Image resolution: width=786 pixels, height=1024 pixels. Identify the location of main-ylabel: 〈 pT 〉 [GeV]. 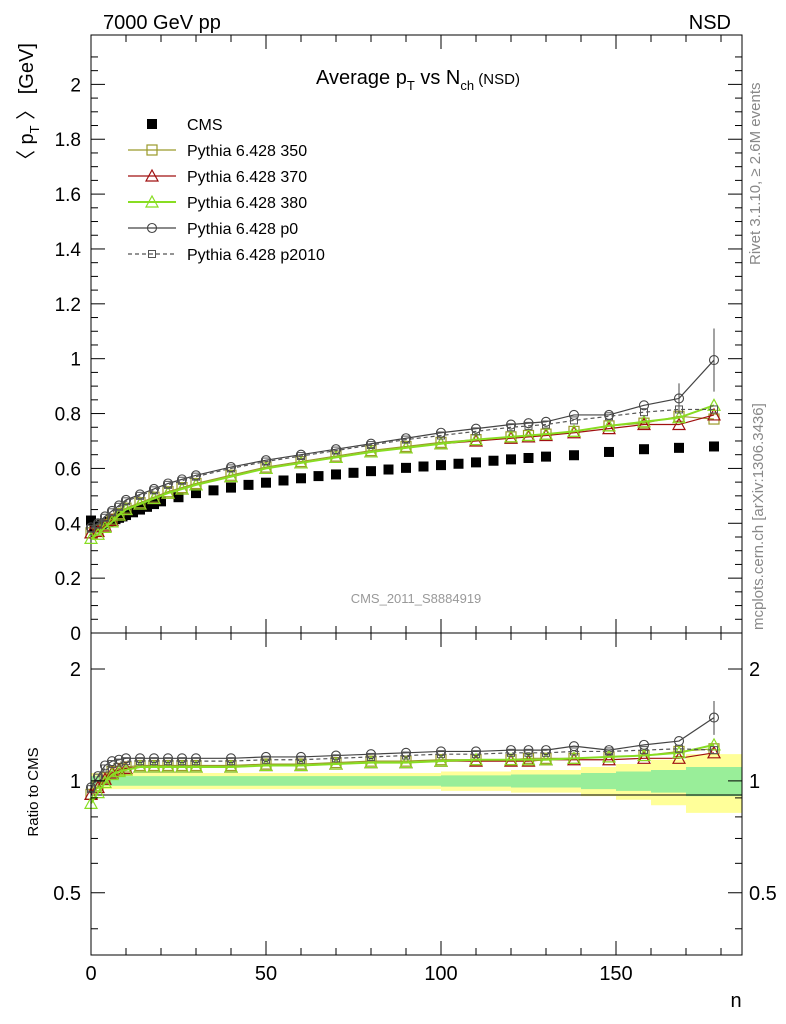
(29, 106).